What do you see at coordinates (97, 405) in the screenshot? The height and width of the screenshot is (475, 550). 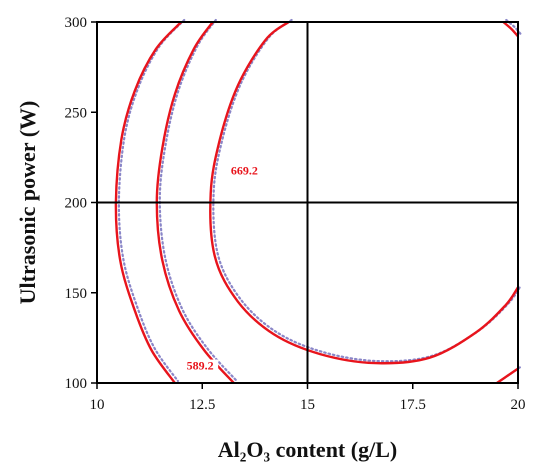 I see `x-tick-label: 10` at bounding box center [97, 405].